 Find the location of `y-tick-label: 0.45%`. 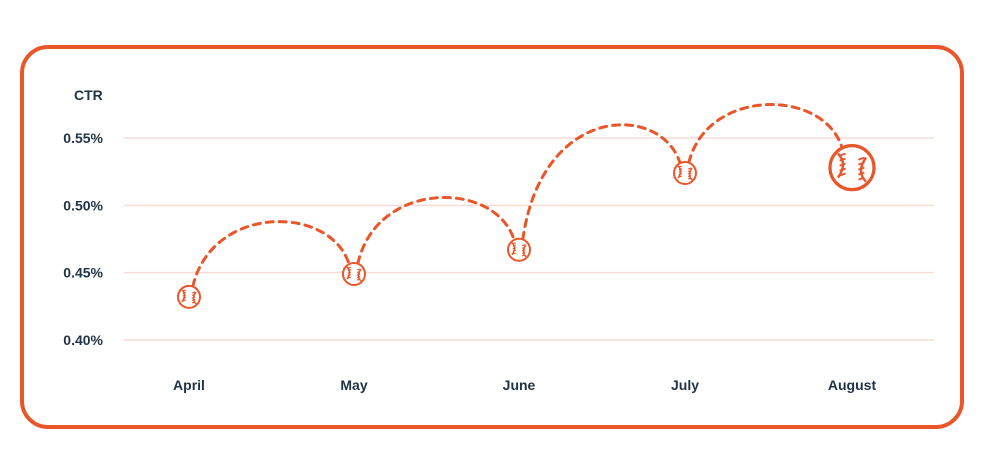

y-tick-label: 0.45% is located at coordinates (83, 273).